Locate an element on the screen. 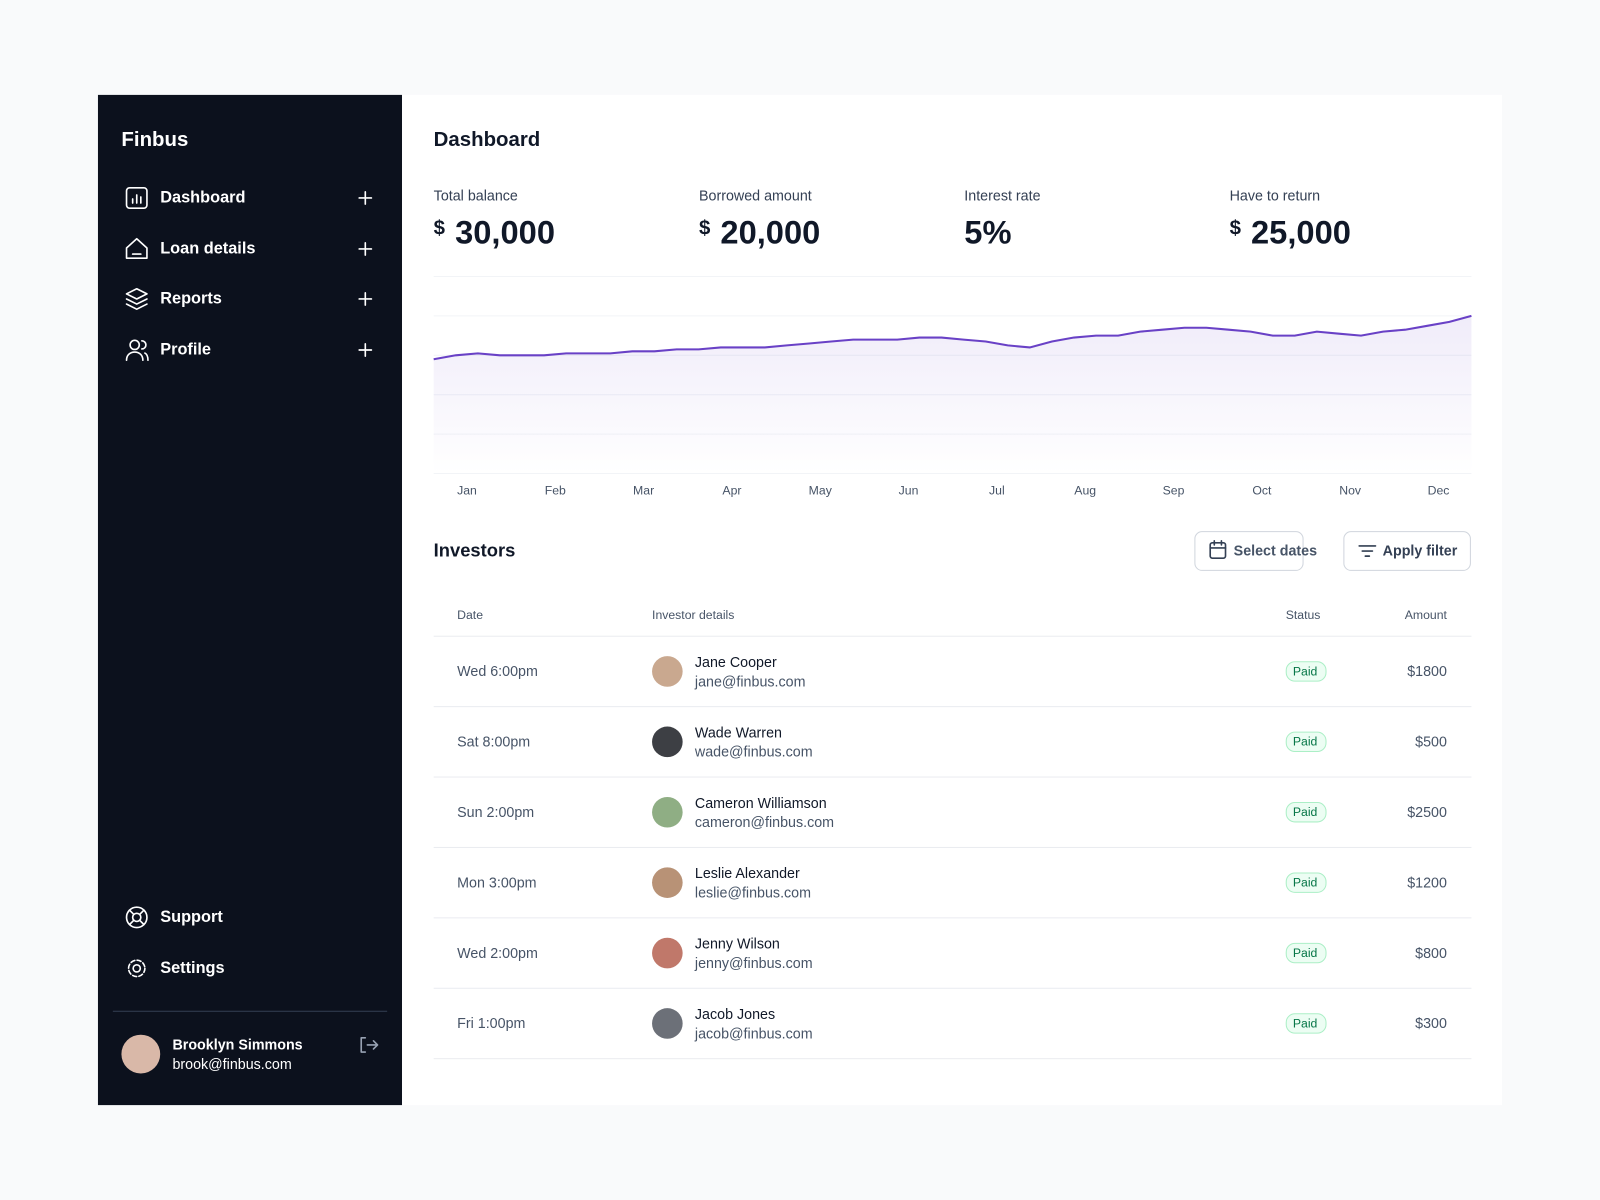  user-email: brook@finbus.com is located at coordinates (232, 1064).